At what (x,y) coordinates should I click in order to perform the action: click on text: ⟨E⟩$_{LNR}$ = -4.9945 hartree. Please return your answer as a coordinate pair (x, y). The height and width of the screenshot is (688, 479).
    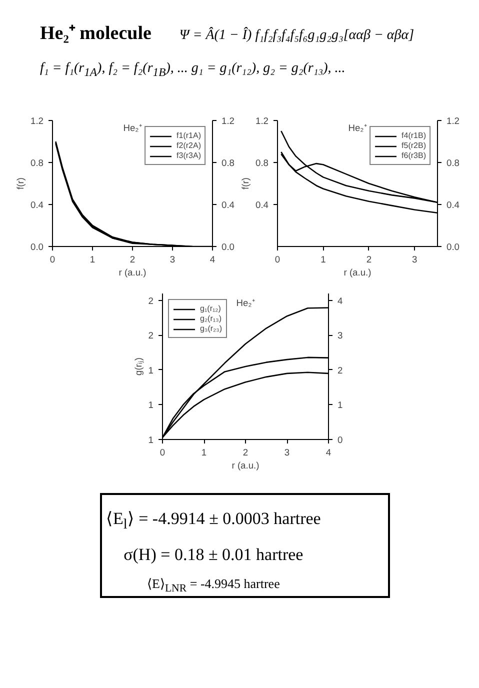
    Looking at the image, I should click on (213, 585).